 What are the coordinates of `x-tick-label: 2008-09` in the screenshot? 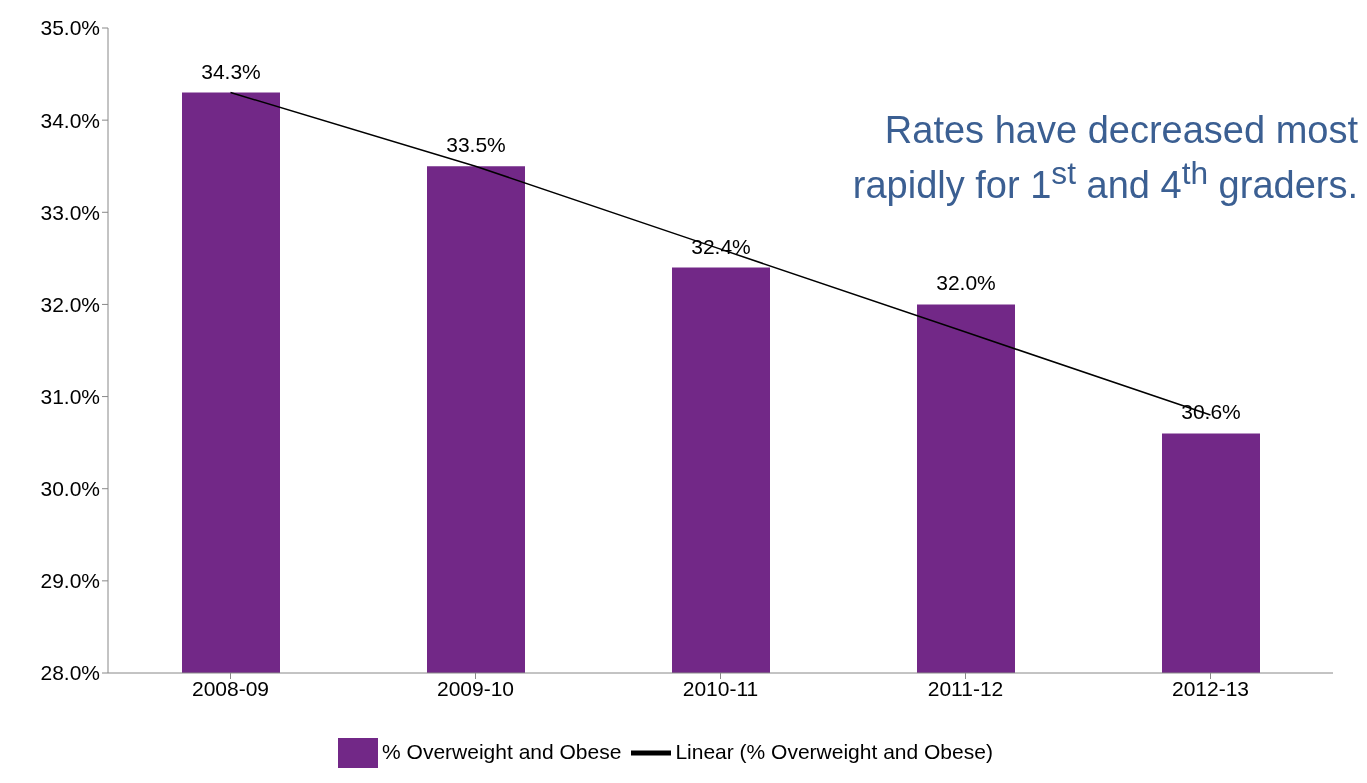 It's located at (230, 688).